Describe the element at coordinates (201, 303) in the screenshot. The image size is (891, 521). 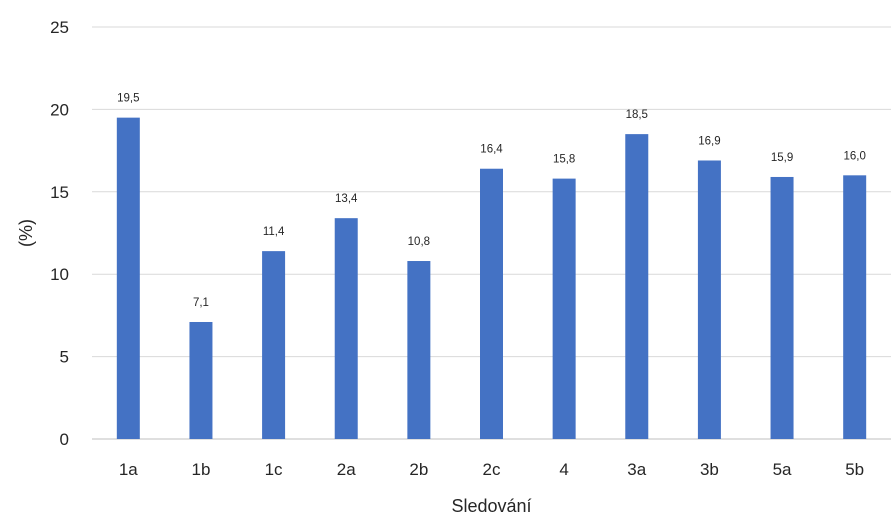
I see `data-label-1b: 7,1` at that location.